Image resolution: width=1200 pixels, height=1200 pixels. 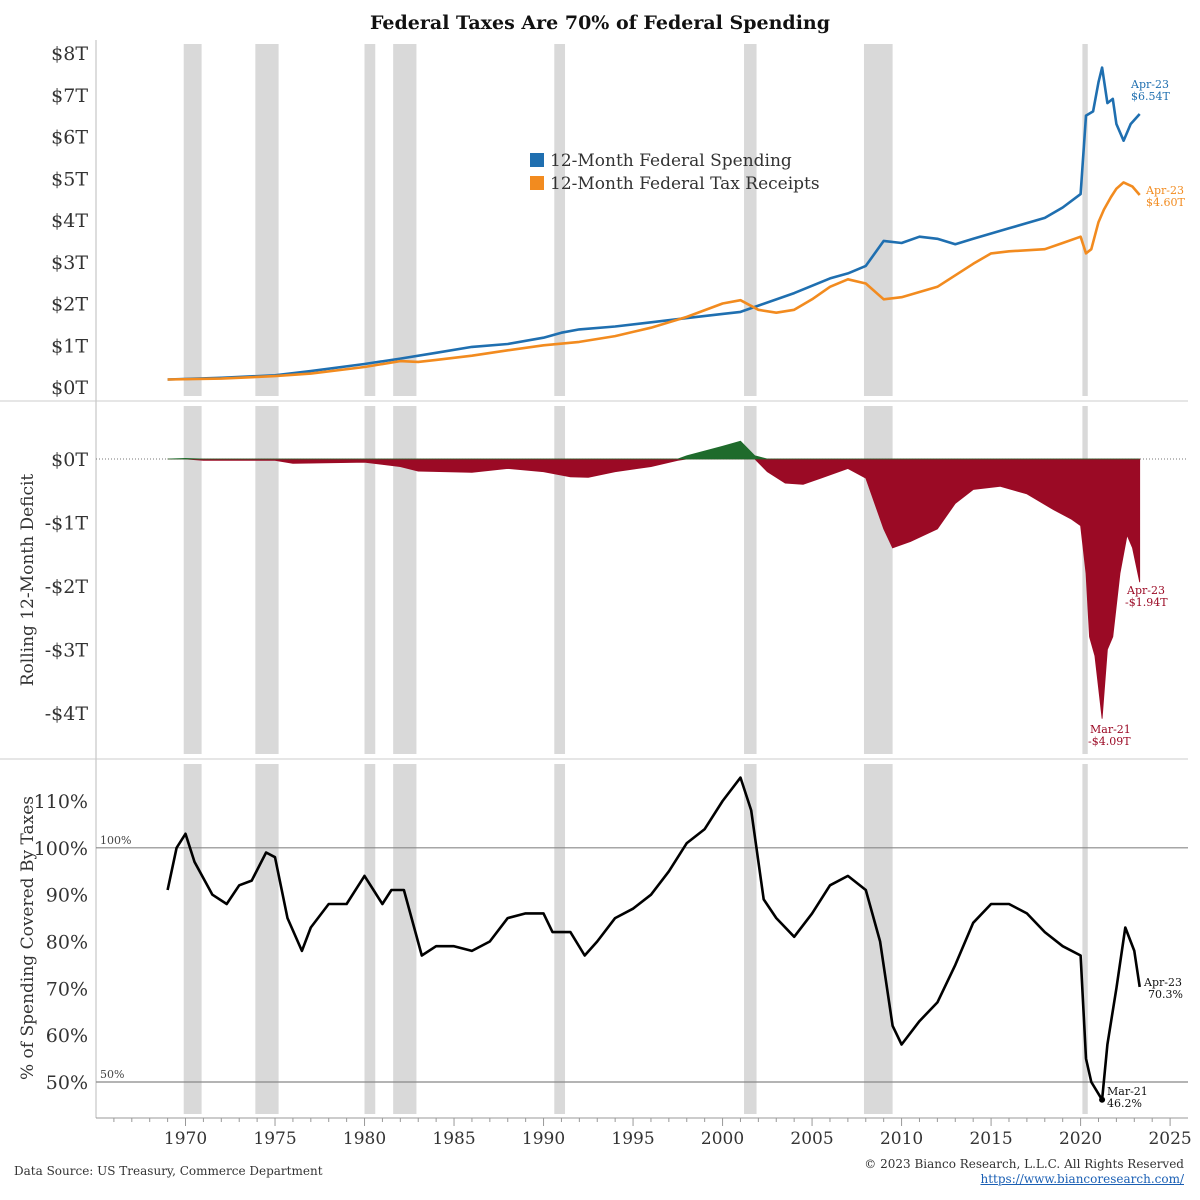 I want to click on reference-line-label: 50%, so click(x=112, y=1074).